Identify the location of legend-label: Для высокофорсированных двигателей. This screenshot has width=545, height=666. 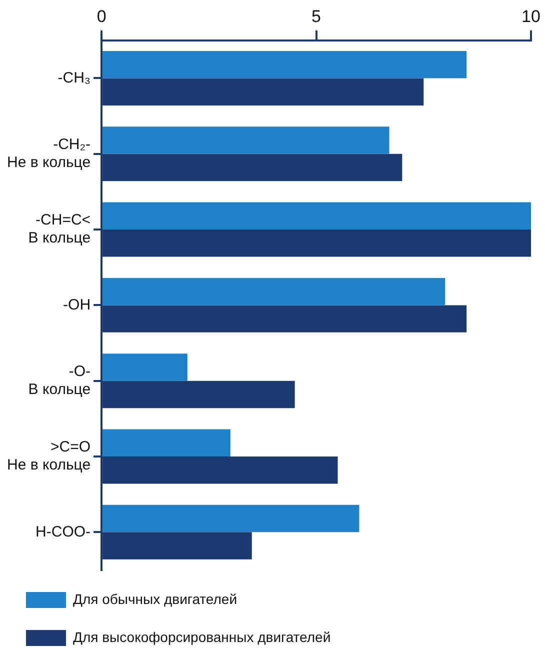
(202, 636).